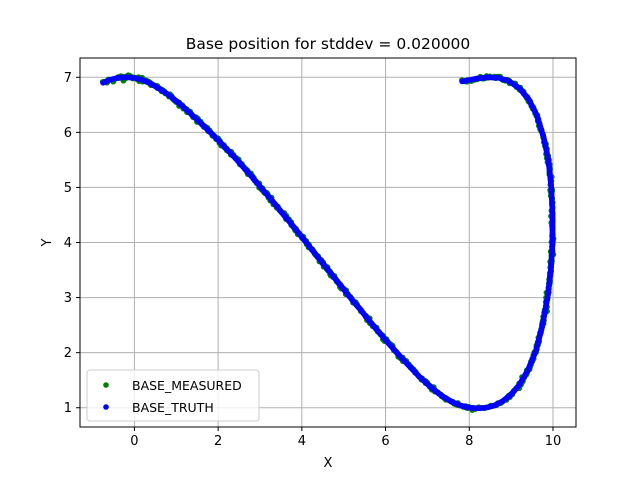 The width and height of the screenshot is (640, 480). What do you see at coordinates (462, 81) in the screenshot?
I see `truth-point` at bounding box center [462, 81].